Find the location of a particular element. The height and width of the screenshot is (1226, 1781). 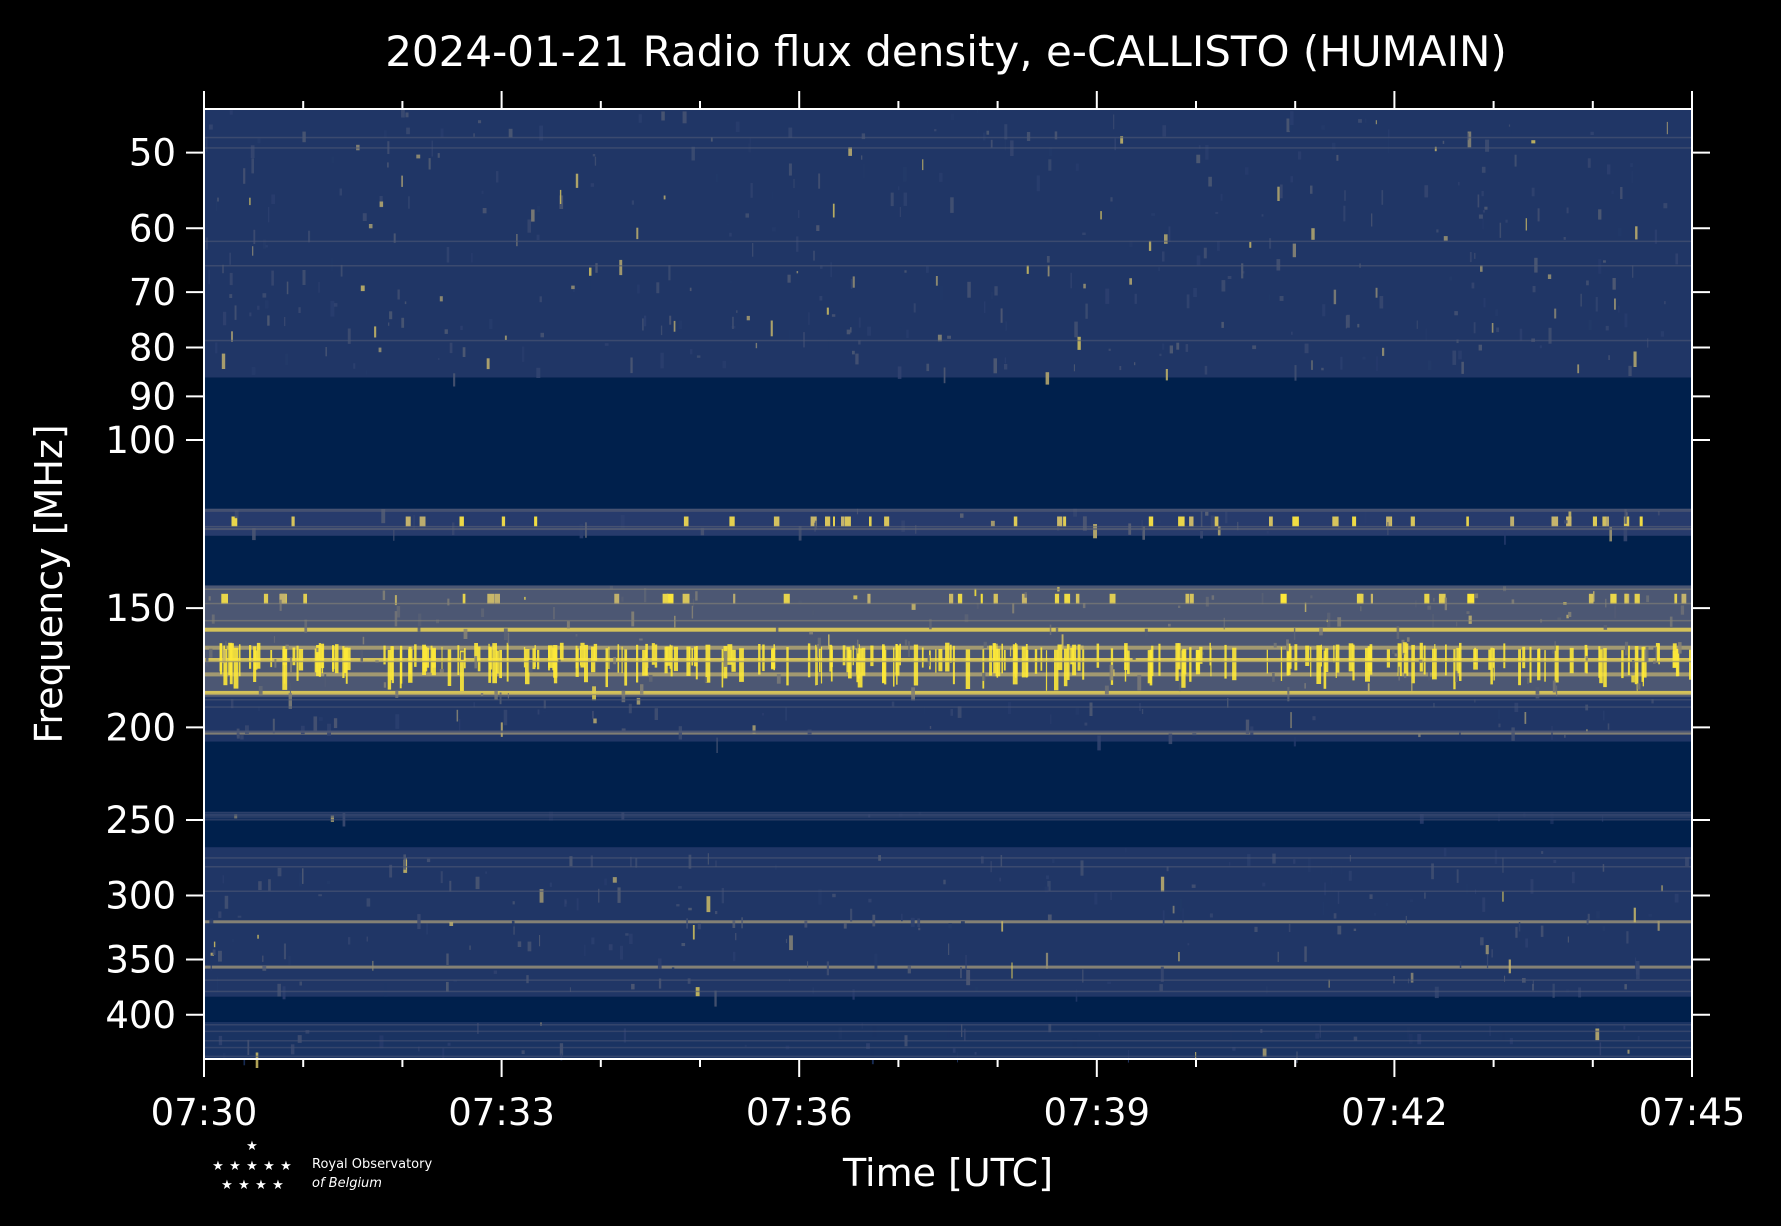

star-icon: ★ is located at coordinates (227, 1185).